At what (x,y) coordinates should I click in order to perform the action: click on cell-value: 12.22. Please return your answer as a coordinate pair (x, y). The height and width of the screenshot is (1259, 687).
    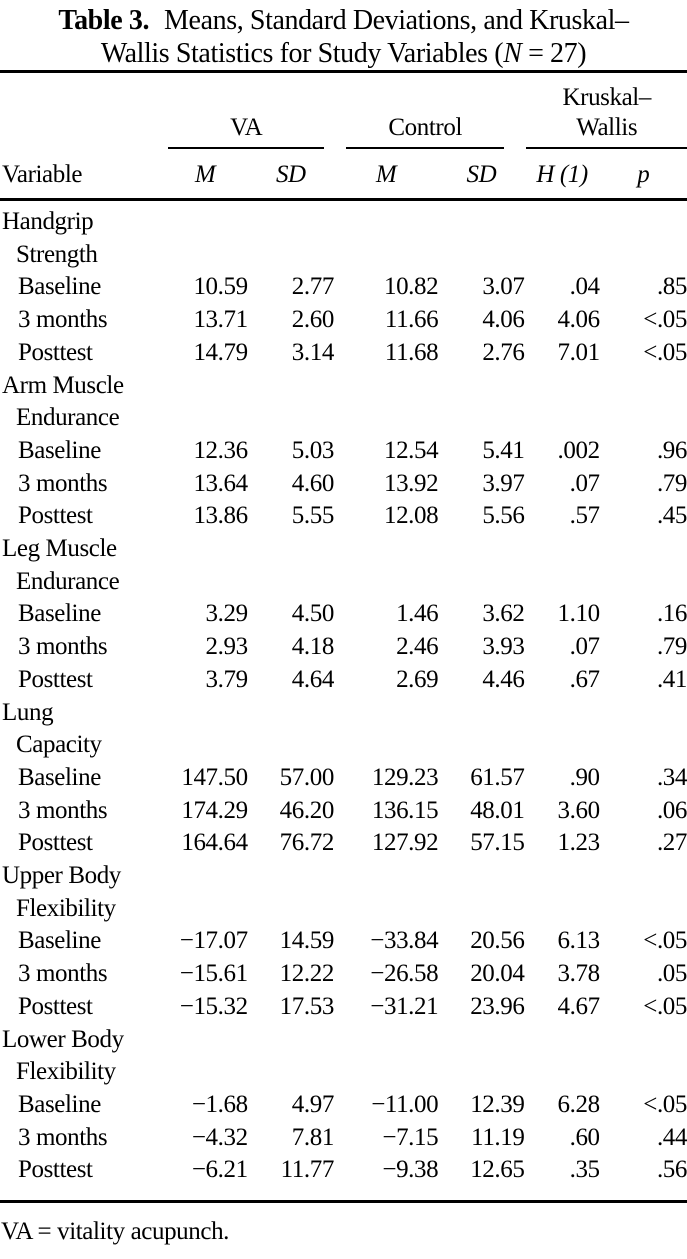
    Looking at the image, I should click on (307, 974).